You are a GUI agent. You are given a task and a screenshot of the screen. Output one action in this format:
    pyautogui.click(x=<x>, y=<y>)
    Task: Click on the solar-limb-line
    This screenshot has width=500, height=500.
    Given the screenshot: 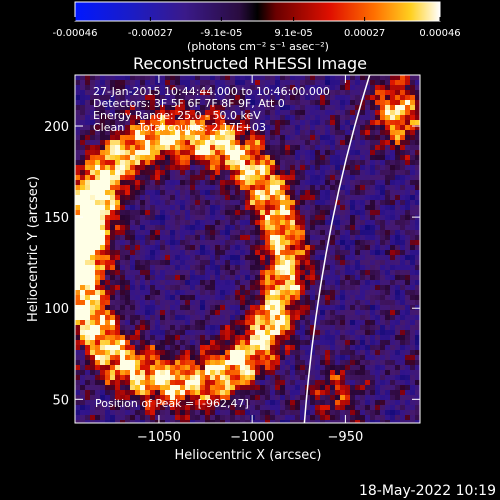 What is the action you would take?
    pyautogui.click(x=337, y=249)
    